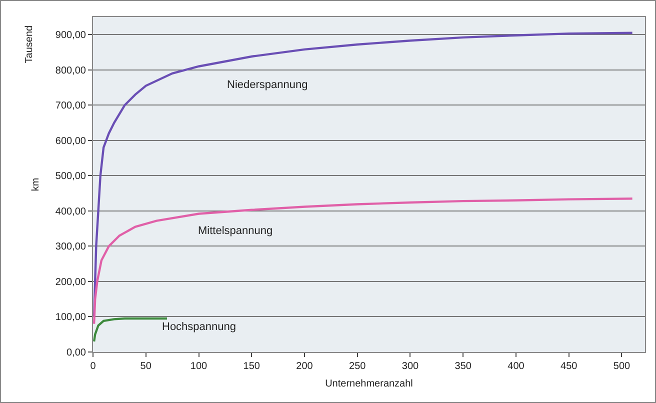  Describe the element at coordinates (70, 70) in the screenshot. I see `y-tick-label: 800,00` at that location.